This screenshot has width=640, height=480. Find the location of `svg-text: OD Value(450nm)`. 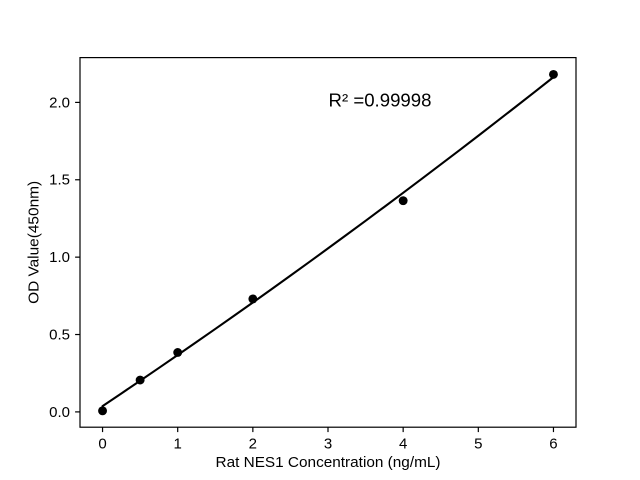

svg-text: OD Value(450nm) is located at coordinates (34, 242).